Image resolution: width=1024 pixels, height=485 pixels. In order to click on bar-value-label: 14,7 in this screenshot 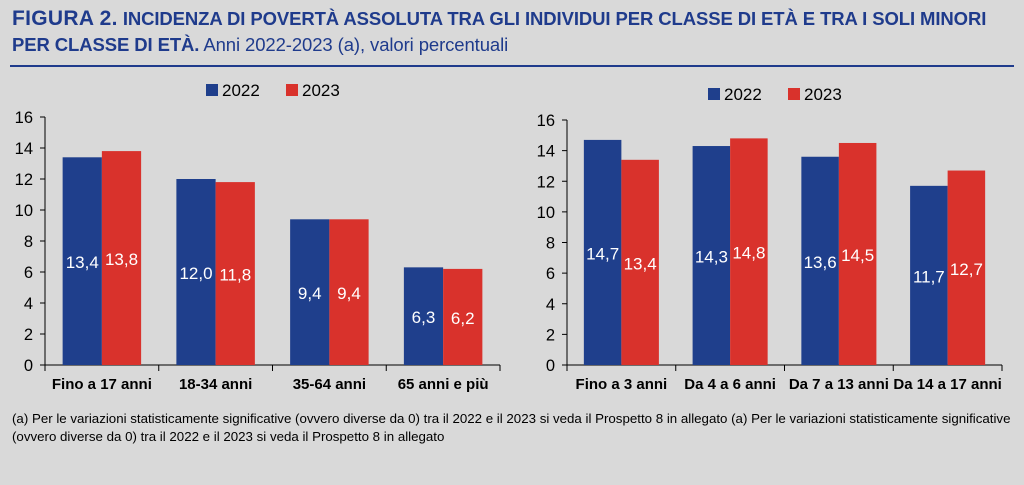, I will do `click(602, 253)`.